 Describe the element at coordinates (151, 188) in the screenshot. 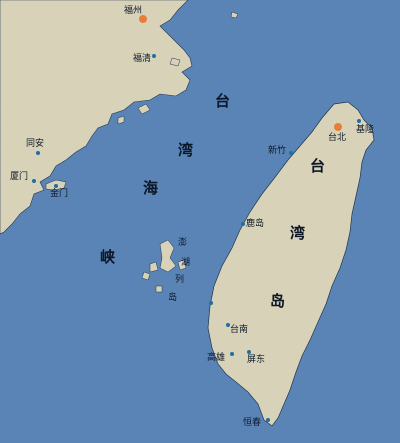

I see `strait-label-char: 海` at that location.